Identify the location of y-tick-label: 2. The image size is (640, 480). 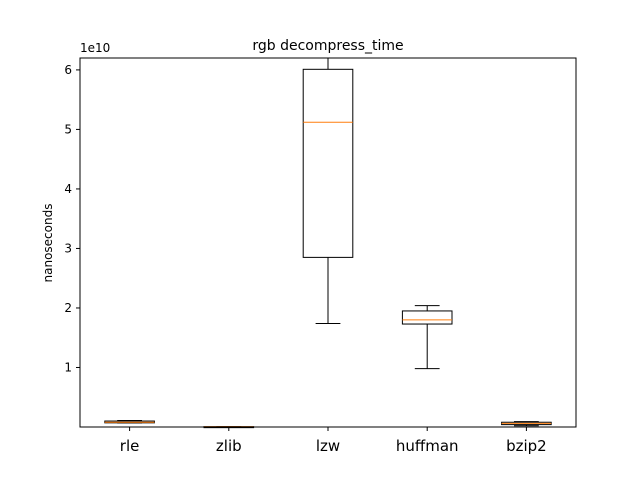
(68, 308).